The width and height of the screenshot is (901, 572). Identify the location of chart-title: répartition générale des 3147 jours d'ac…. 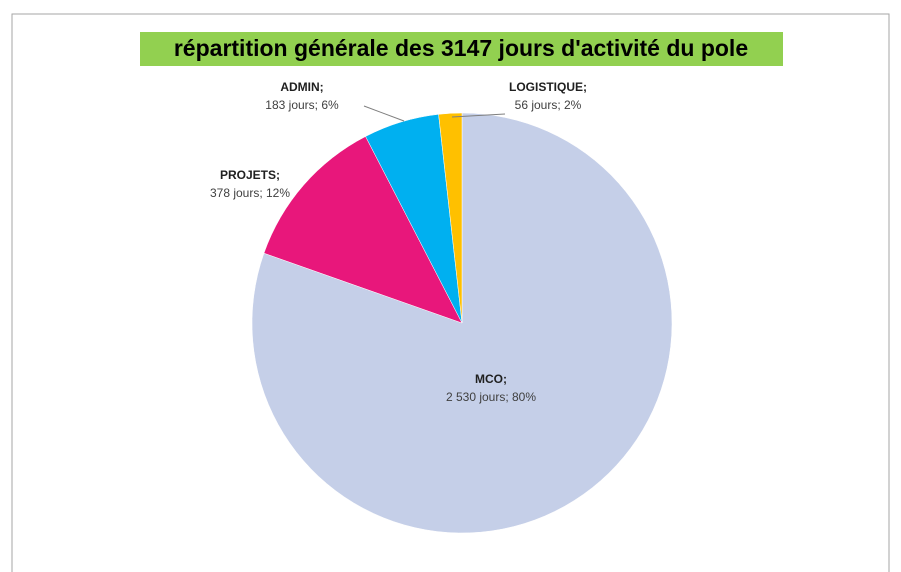
(461, 48).